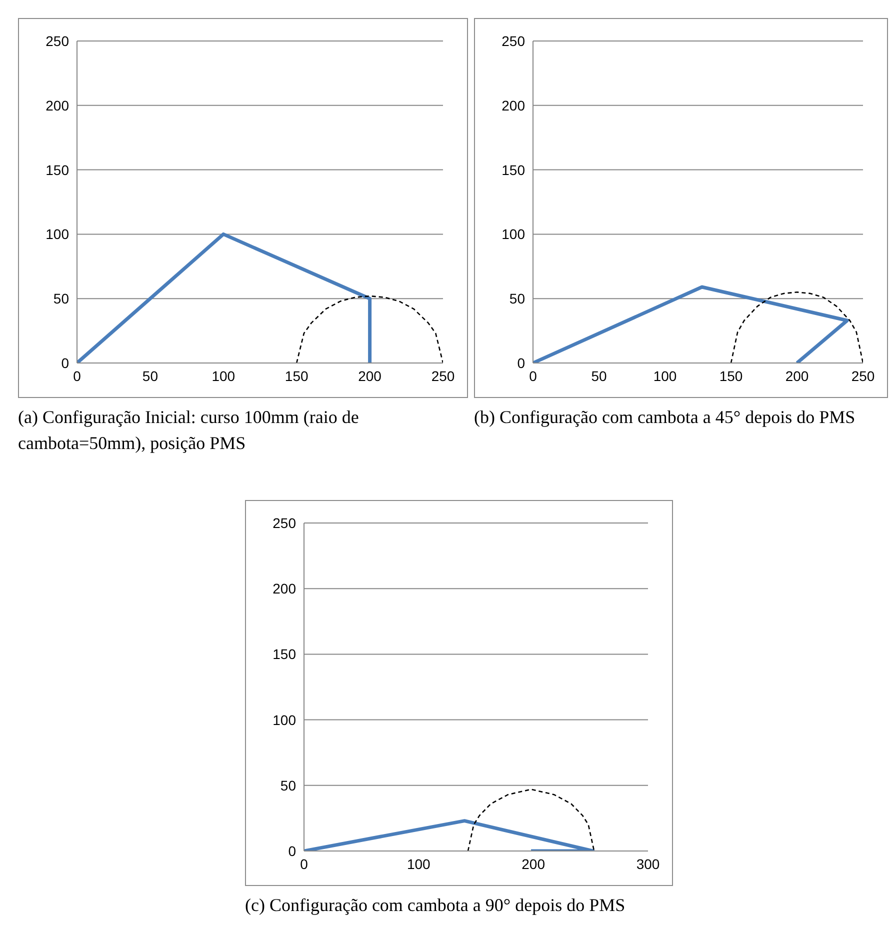 The height and width of the screenshot is (944, 893). Describe the element at coordinates (189, 430) in the screenshot. I see `text: (a) Configuração Inicial: curso 100mm (raio de cambota=50mm), posição PMS` at that location.